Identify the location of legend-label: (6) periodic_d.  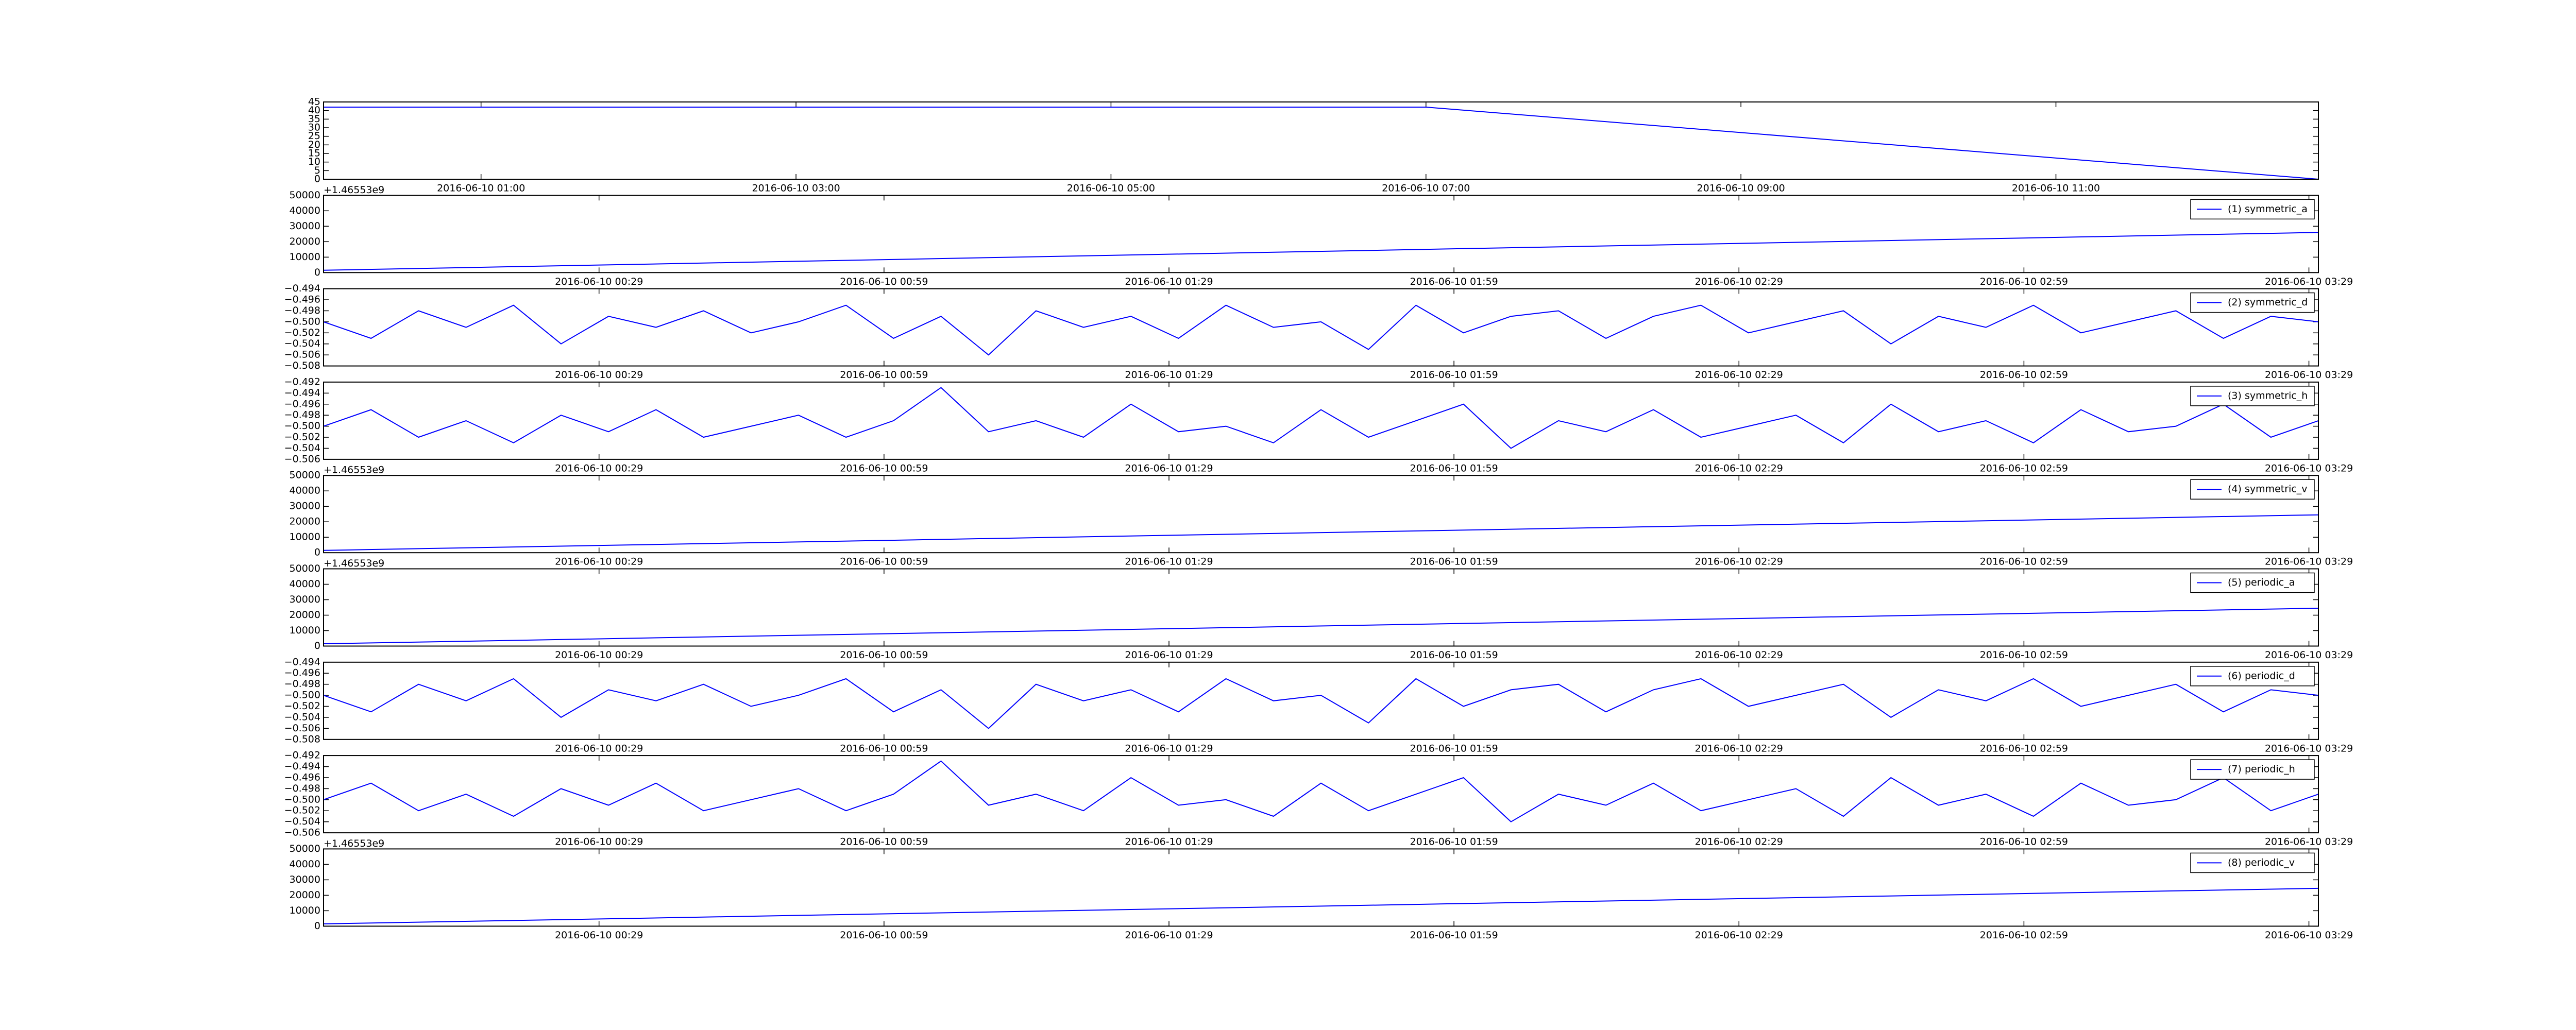
(2261, 675).